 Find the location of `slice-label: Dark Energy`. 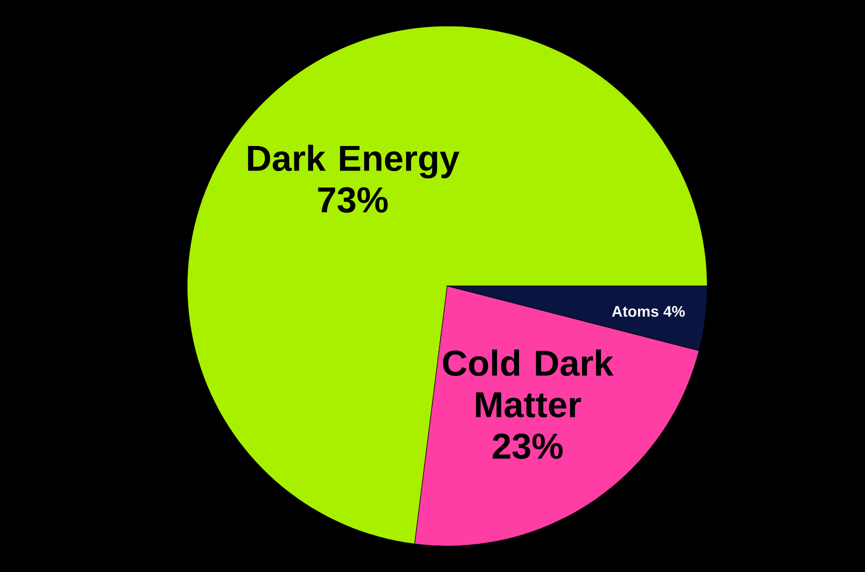

slice-label: Dark Energy is located at coordinates (354, 161).